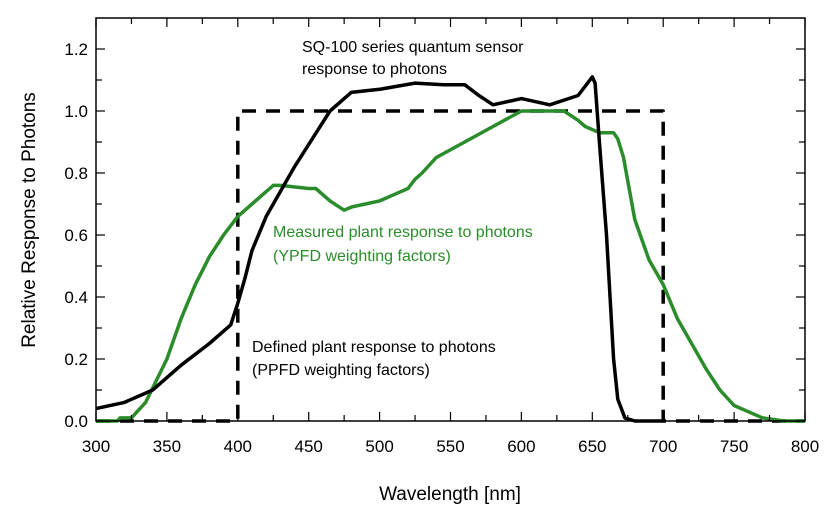 The height and width of the screenshot is (520, 833). Describe the element at coordinates (76, 235) in the screenshot. I see `y-tick-label: 0.6` at that location.